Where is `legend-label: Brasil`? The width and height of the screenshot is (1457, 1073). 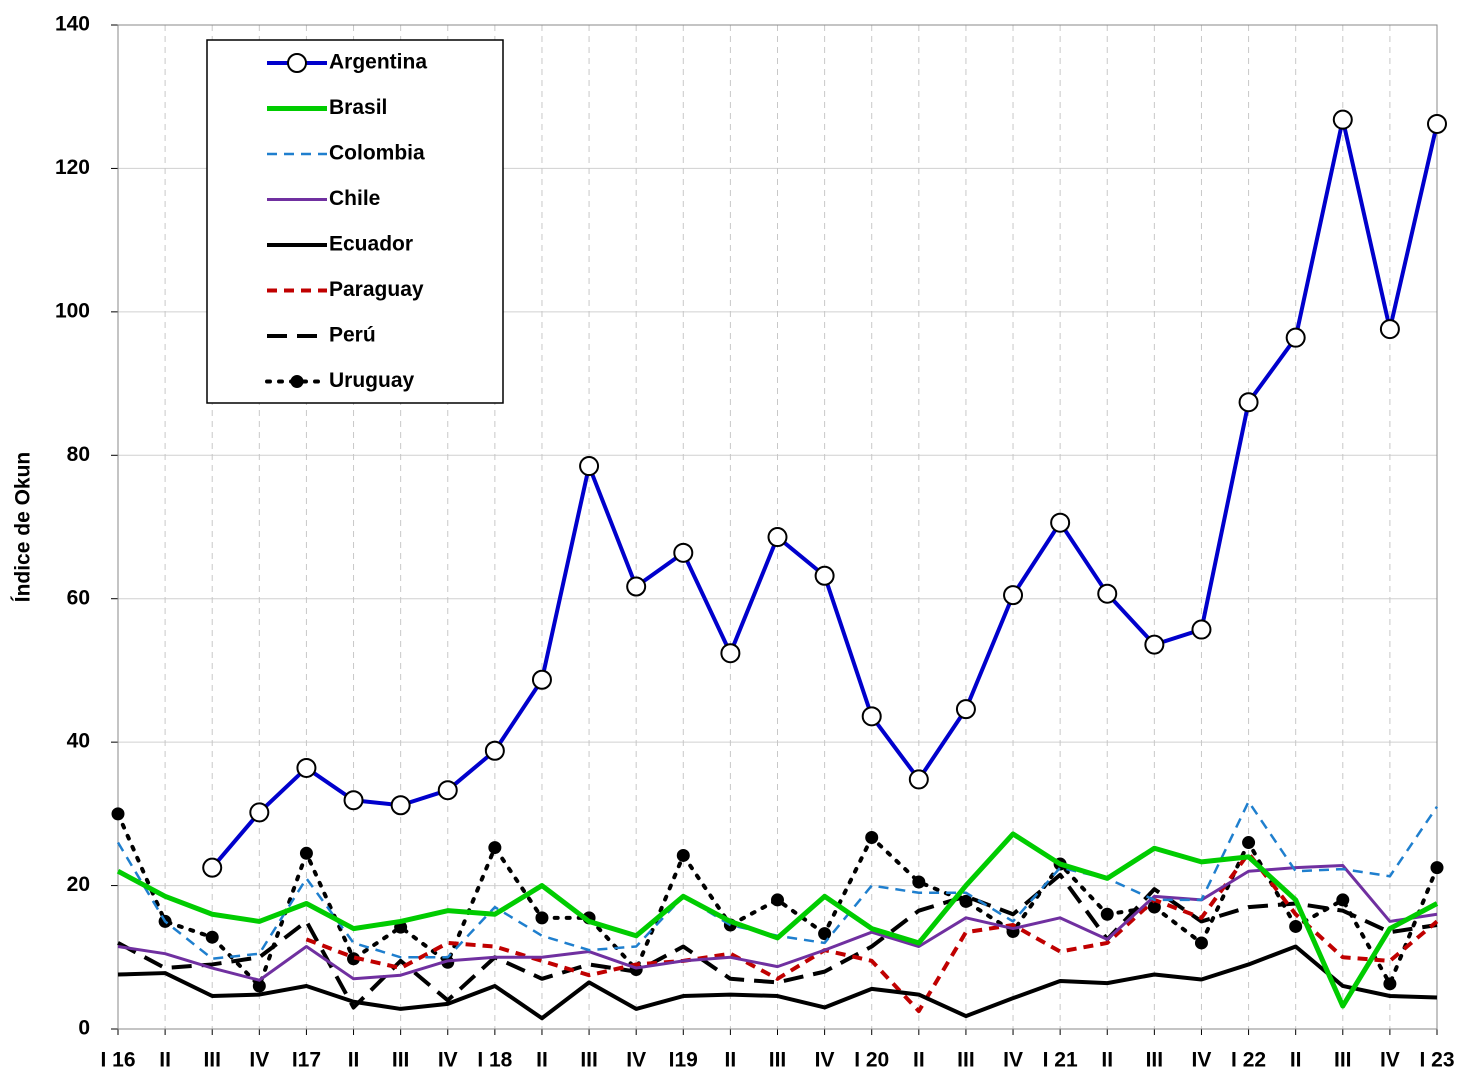 legend-label: Brasil is located at coordinates (358, 107).